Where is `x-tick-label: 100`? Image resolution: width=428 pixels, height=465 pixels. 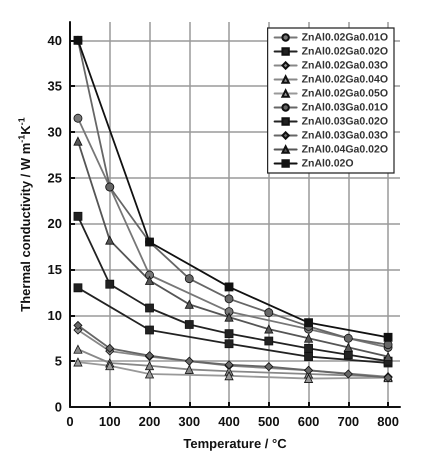 x-tick-label: 100 is located at coordinates (109, 421).